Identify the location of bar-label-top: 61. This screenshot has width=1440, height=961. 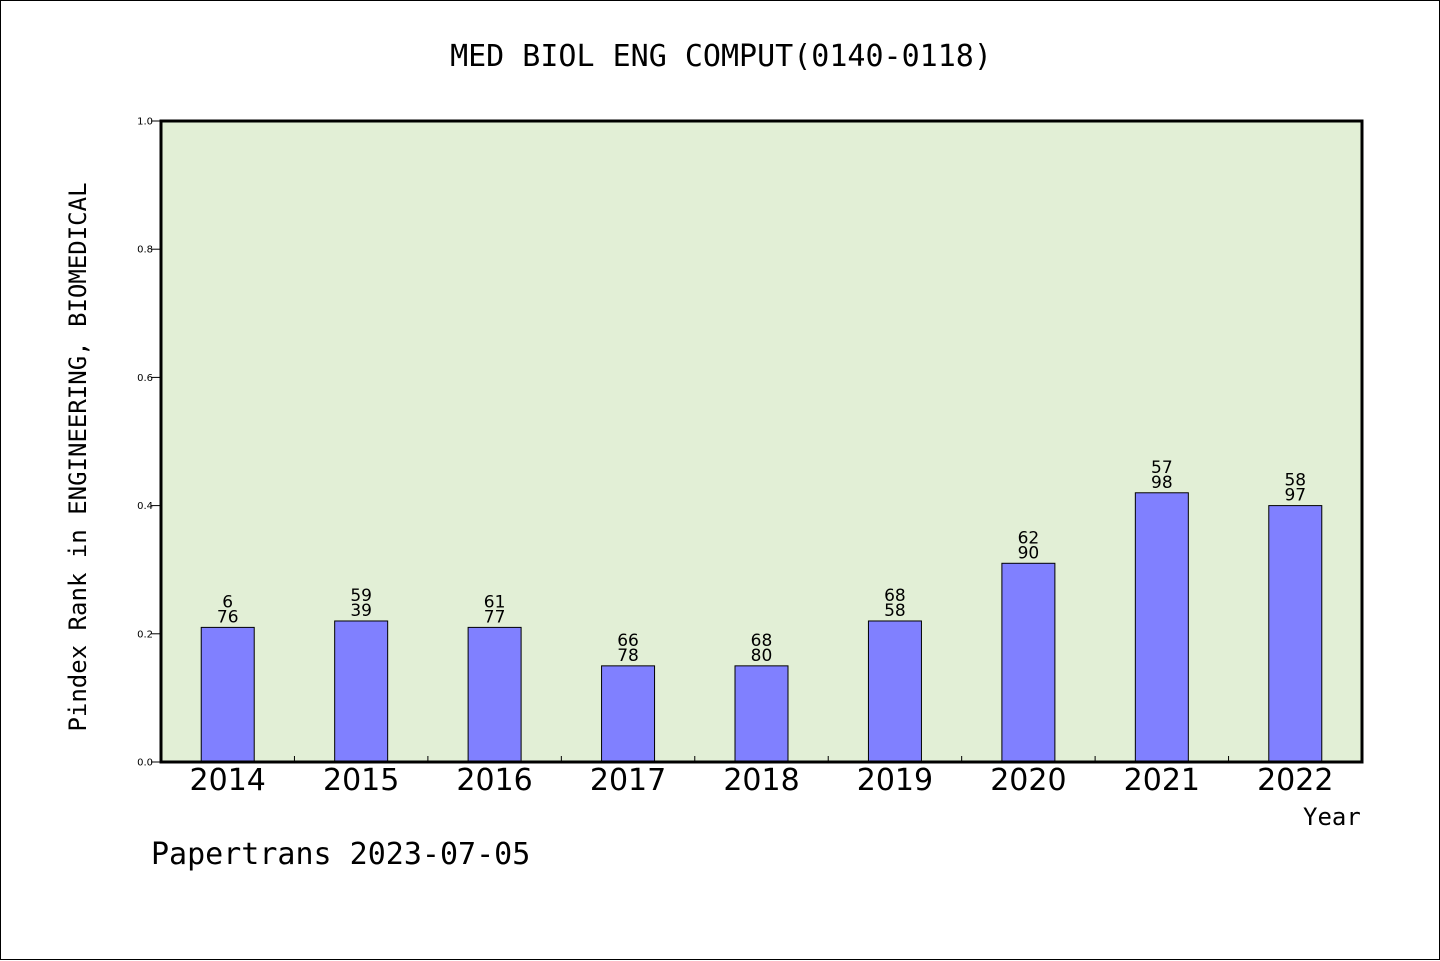
(495, 602).